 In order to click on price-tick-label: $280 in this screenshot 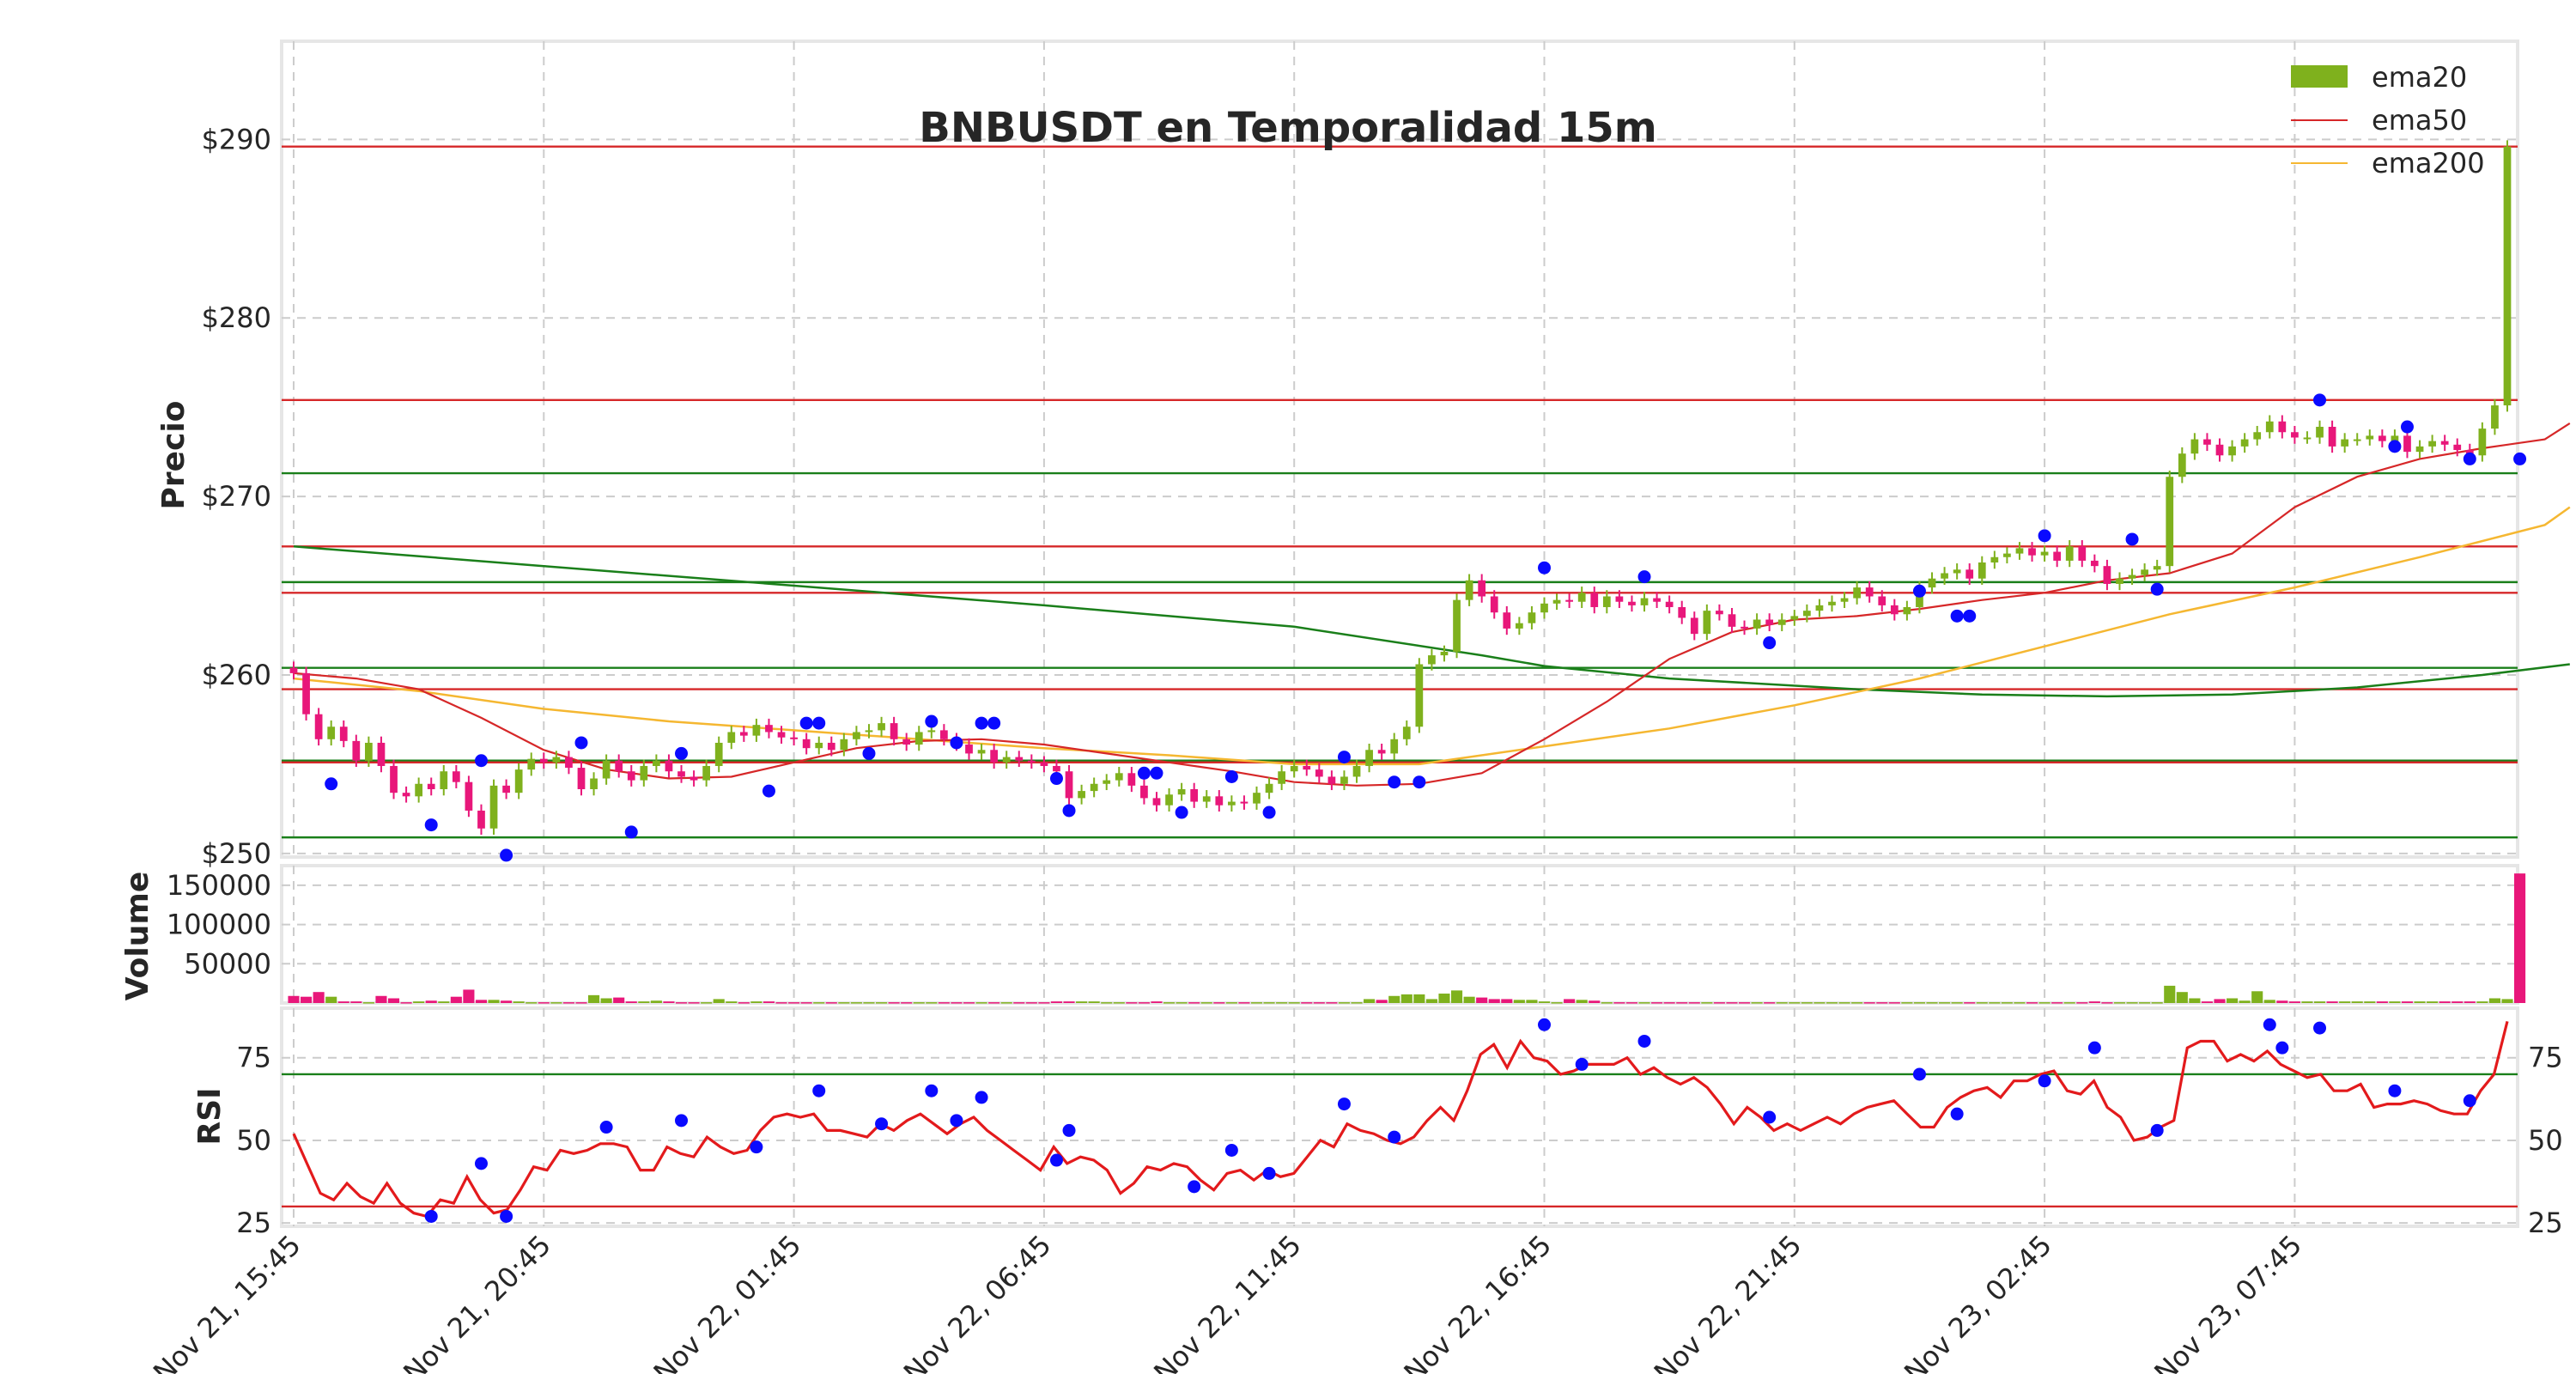, I will do `click(237, 317)`.